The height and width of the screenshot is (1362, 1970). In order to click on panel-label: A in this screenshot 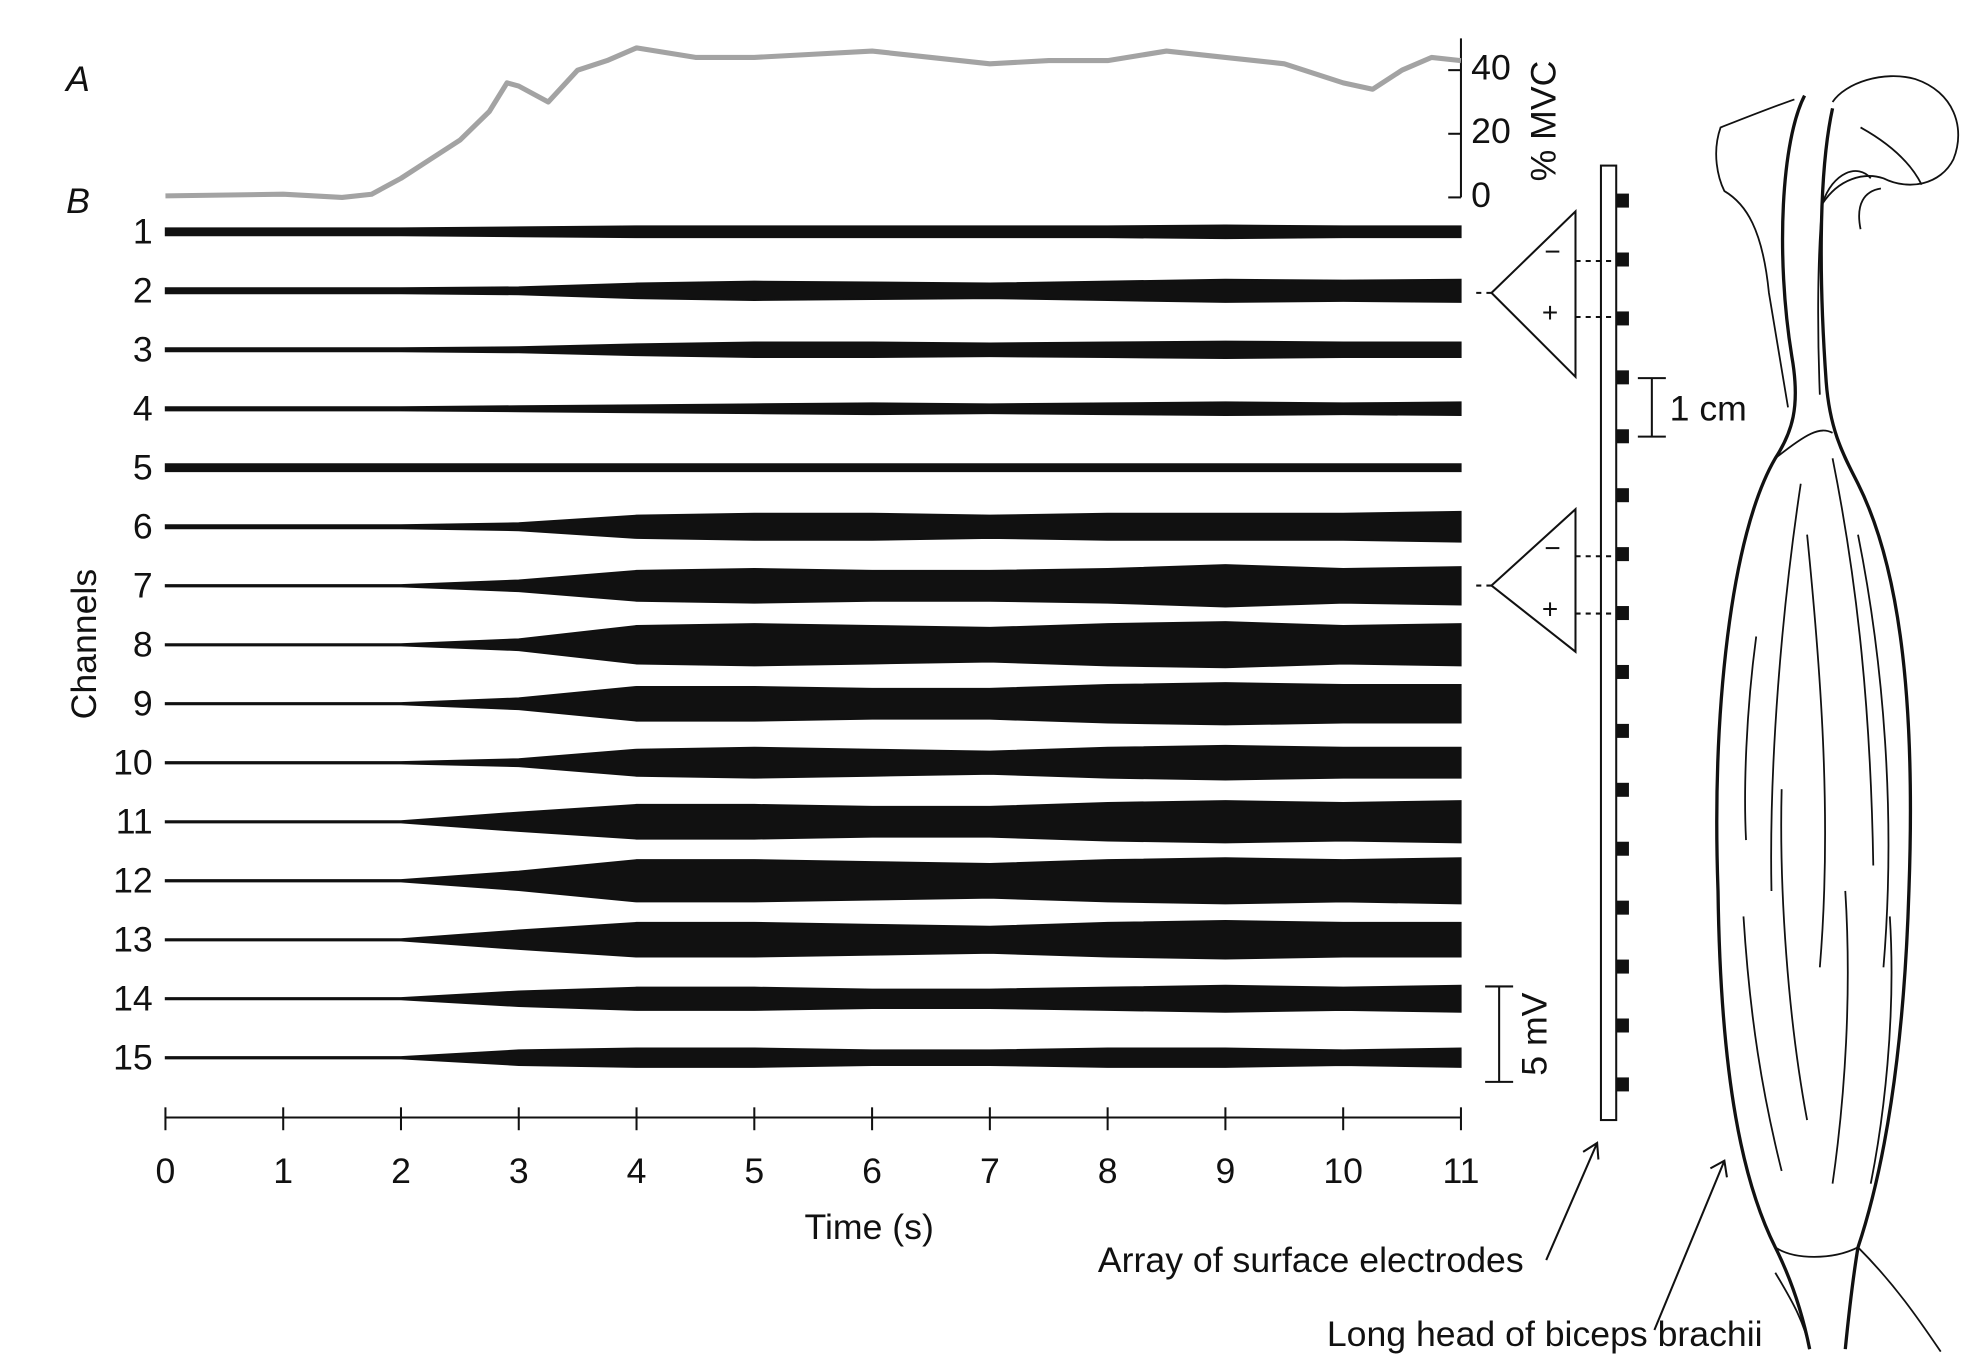, I will do `click(77, 79)`.